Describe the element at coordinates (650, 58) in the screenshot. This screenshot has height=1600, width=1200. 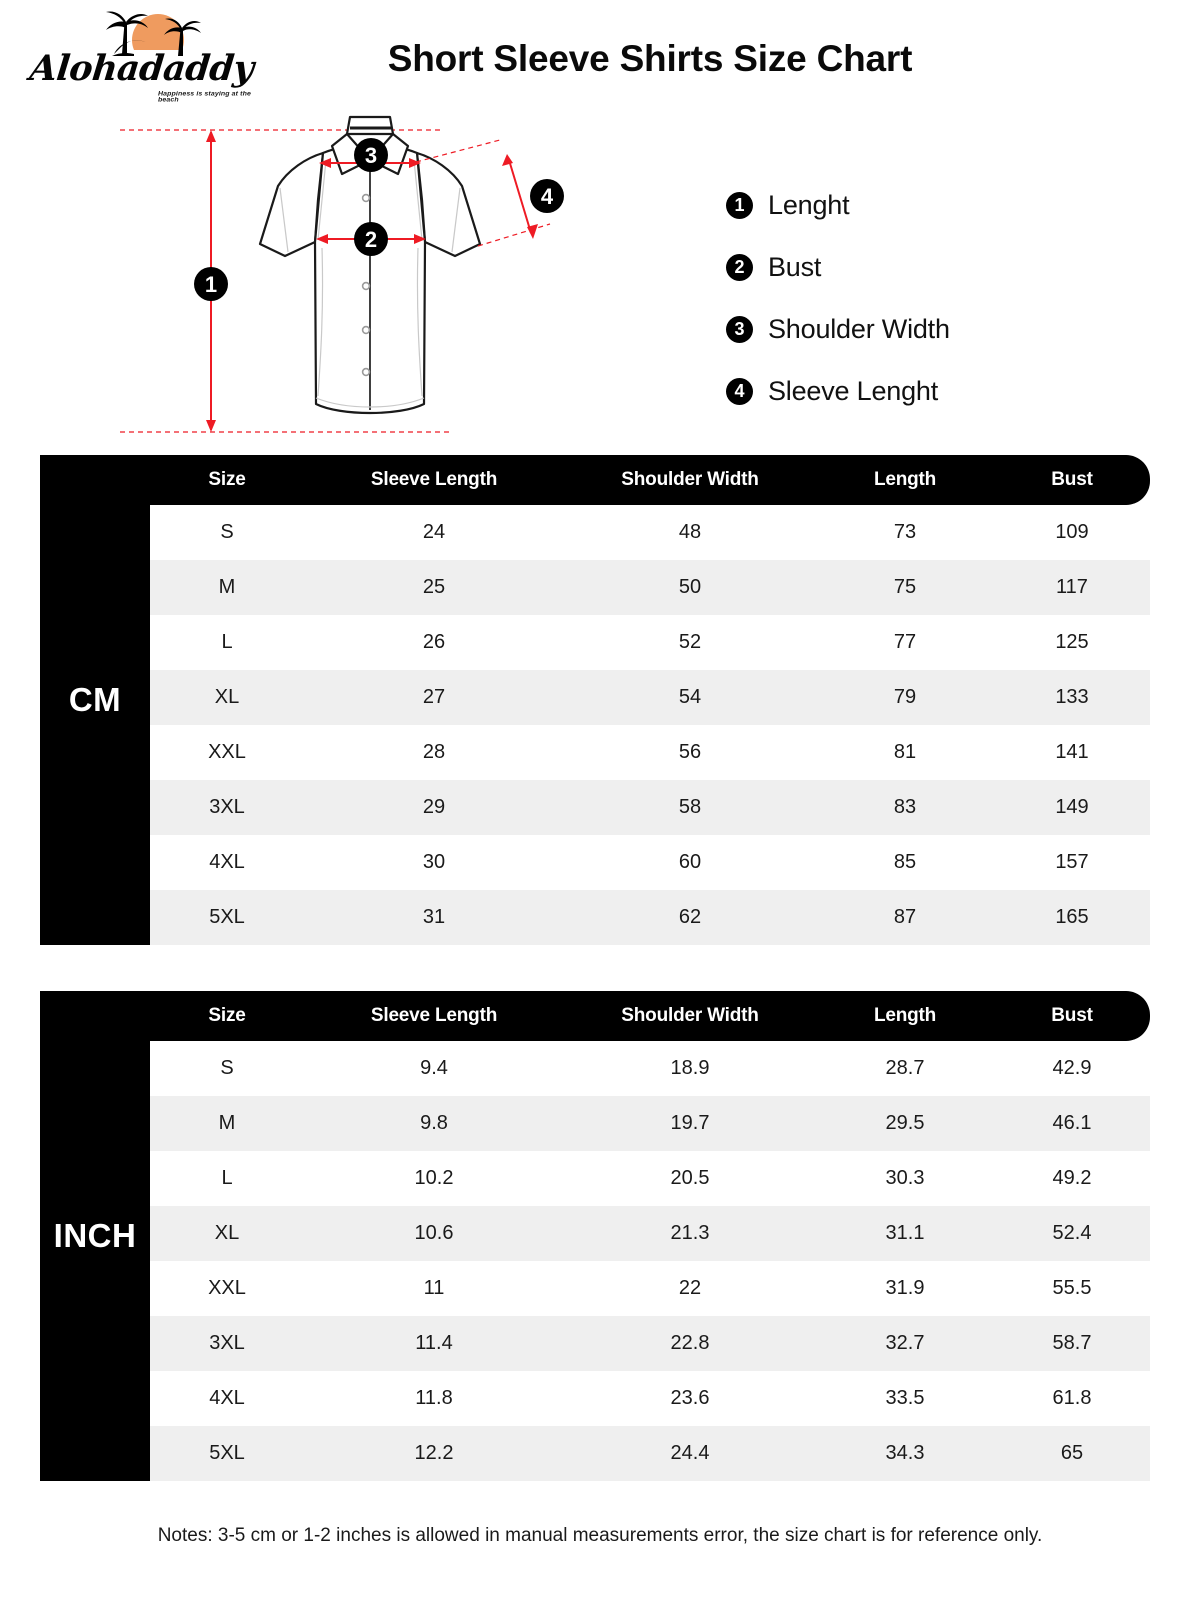
I see `page-title: Short Sleeve Shirts Size Chart` at that location.